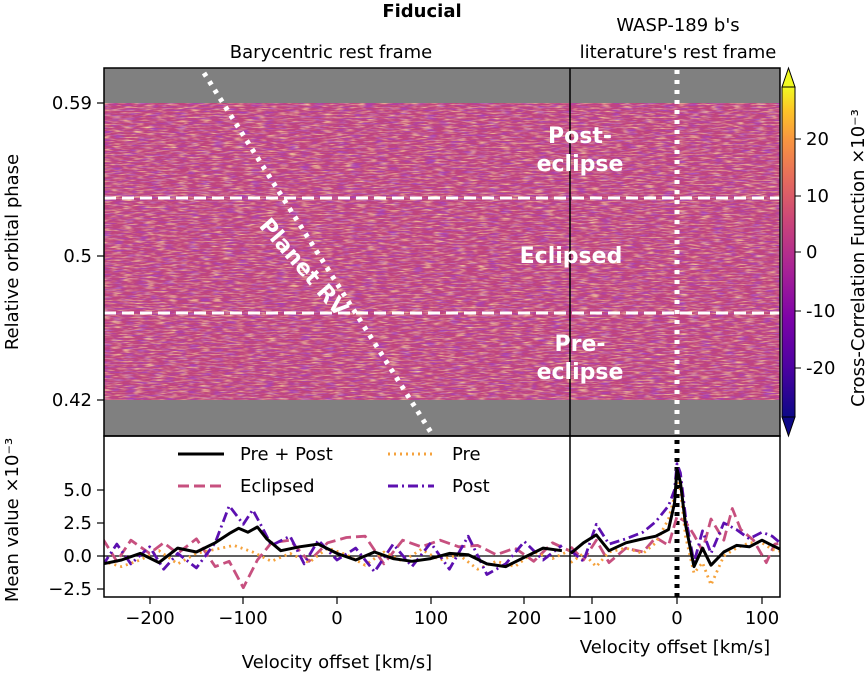 This screenshot has height=675, width=868. I want to click on xtick-right-label: 0, so click(676, 618).